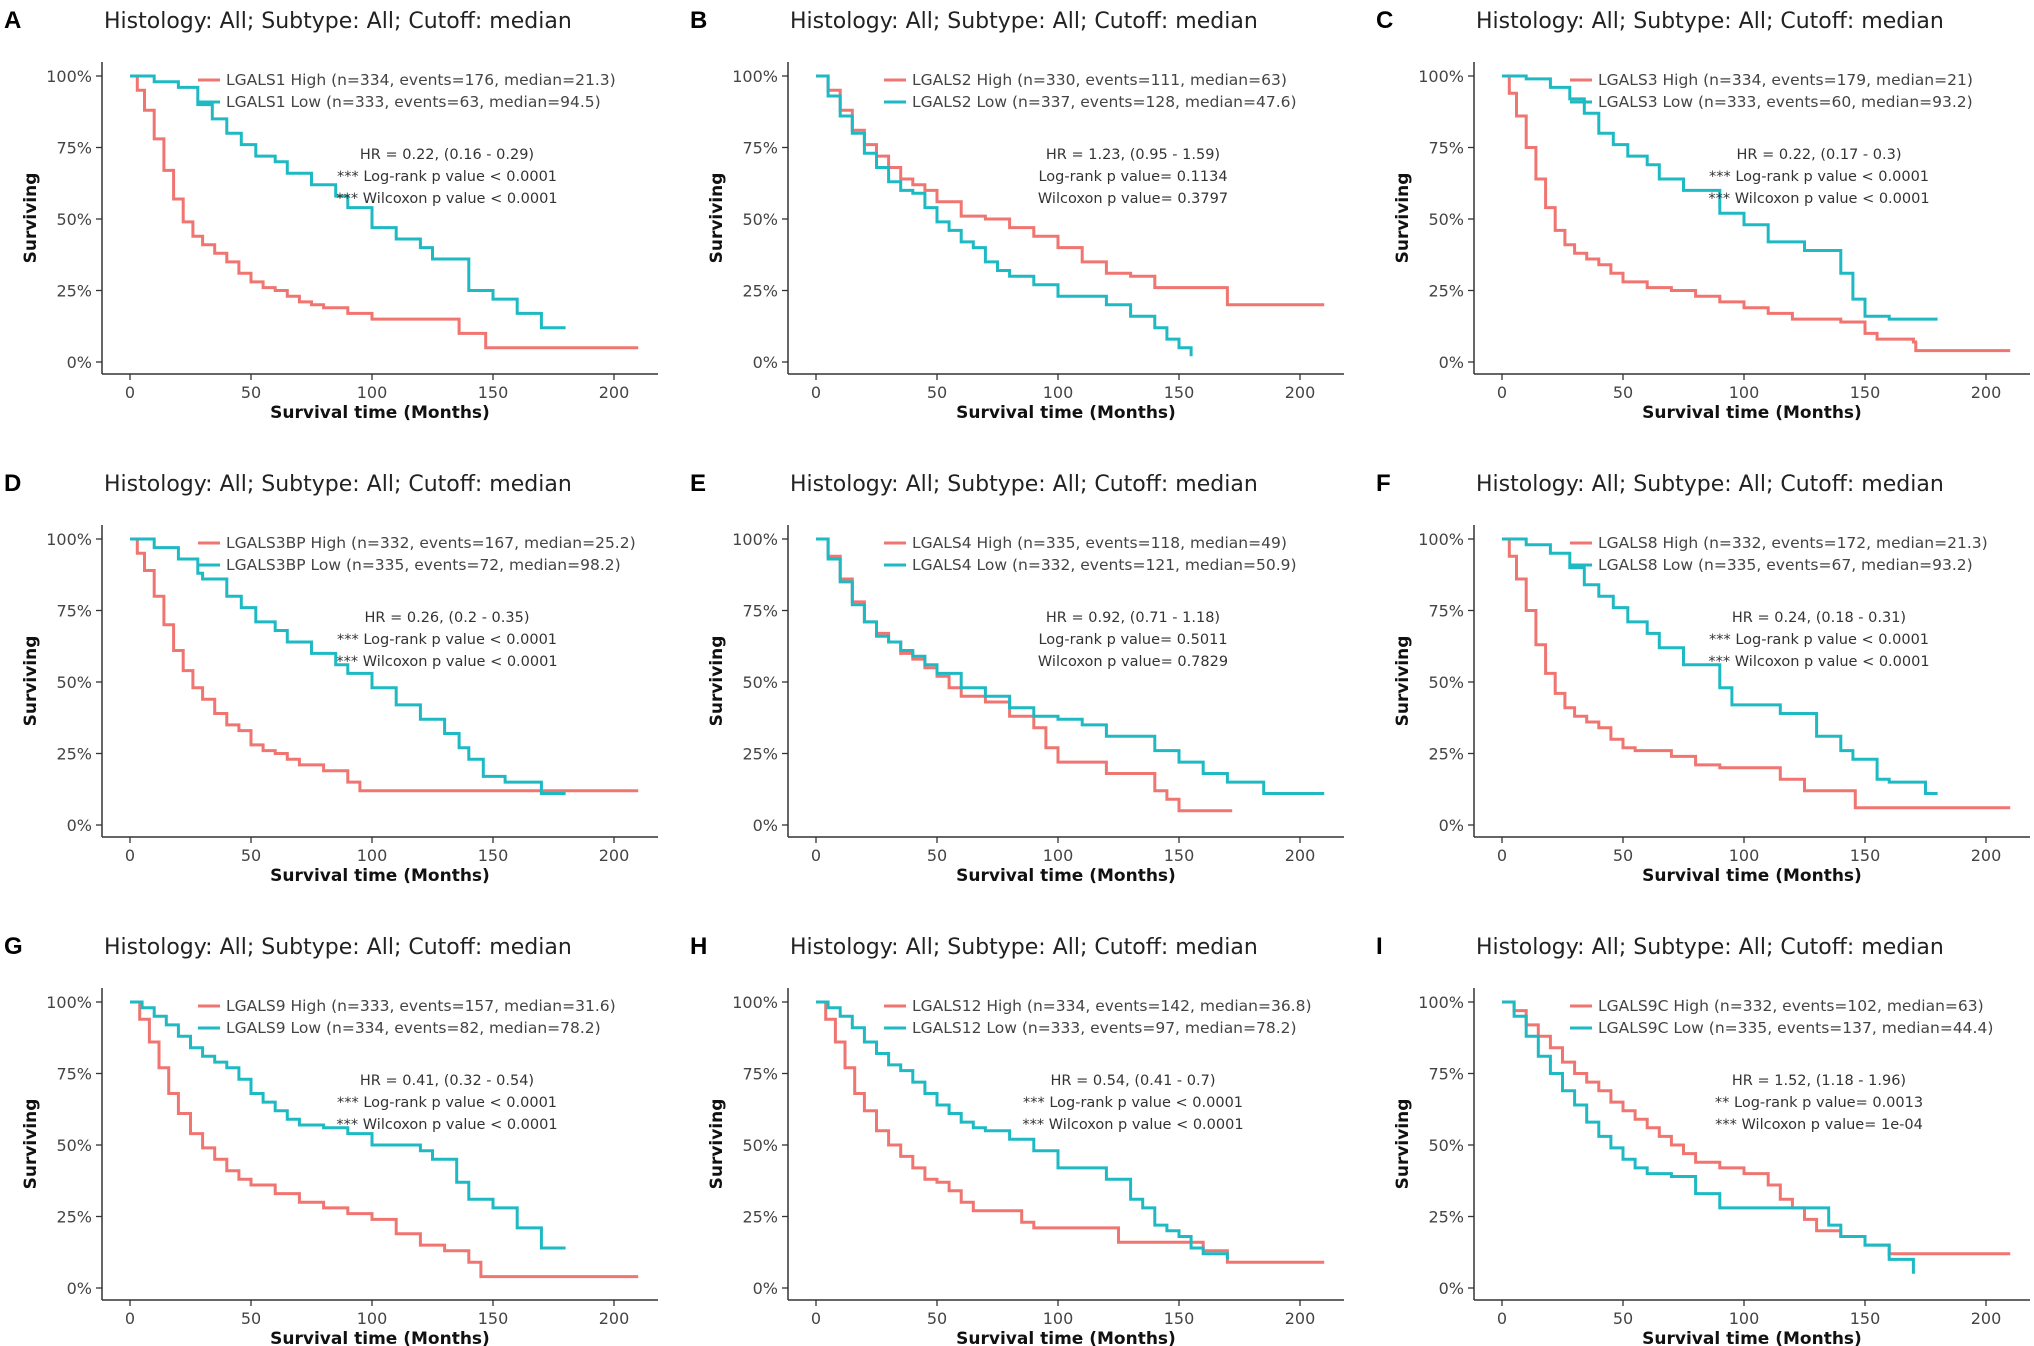 Image resolution: width=2034 pixels, height=1346 pixels. I want to click on stat-annotation: HR = 1.23, (0.95 - 1.59), so click(1133, 155).